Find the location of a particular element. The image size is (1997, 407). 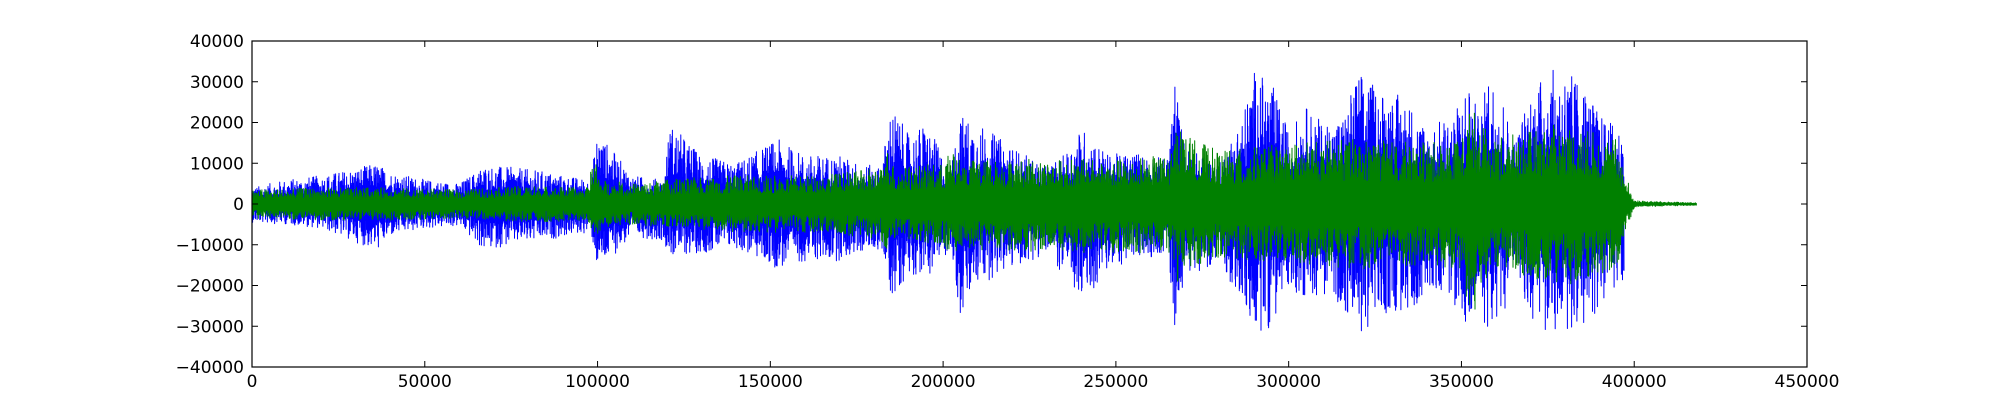

y-tick-label: −20000 is located at coordinates (210, 287).